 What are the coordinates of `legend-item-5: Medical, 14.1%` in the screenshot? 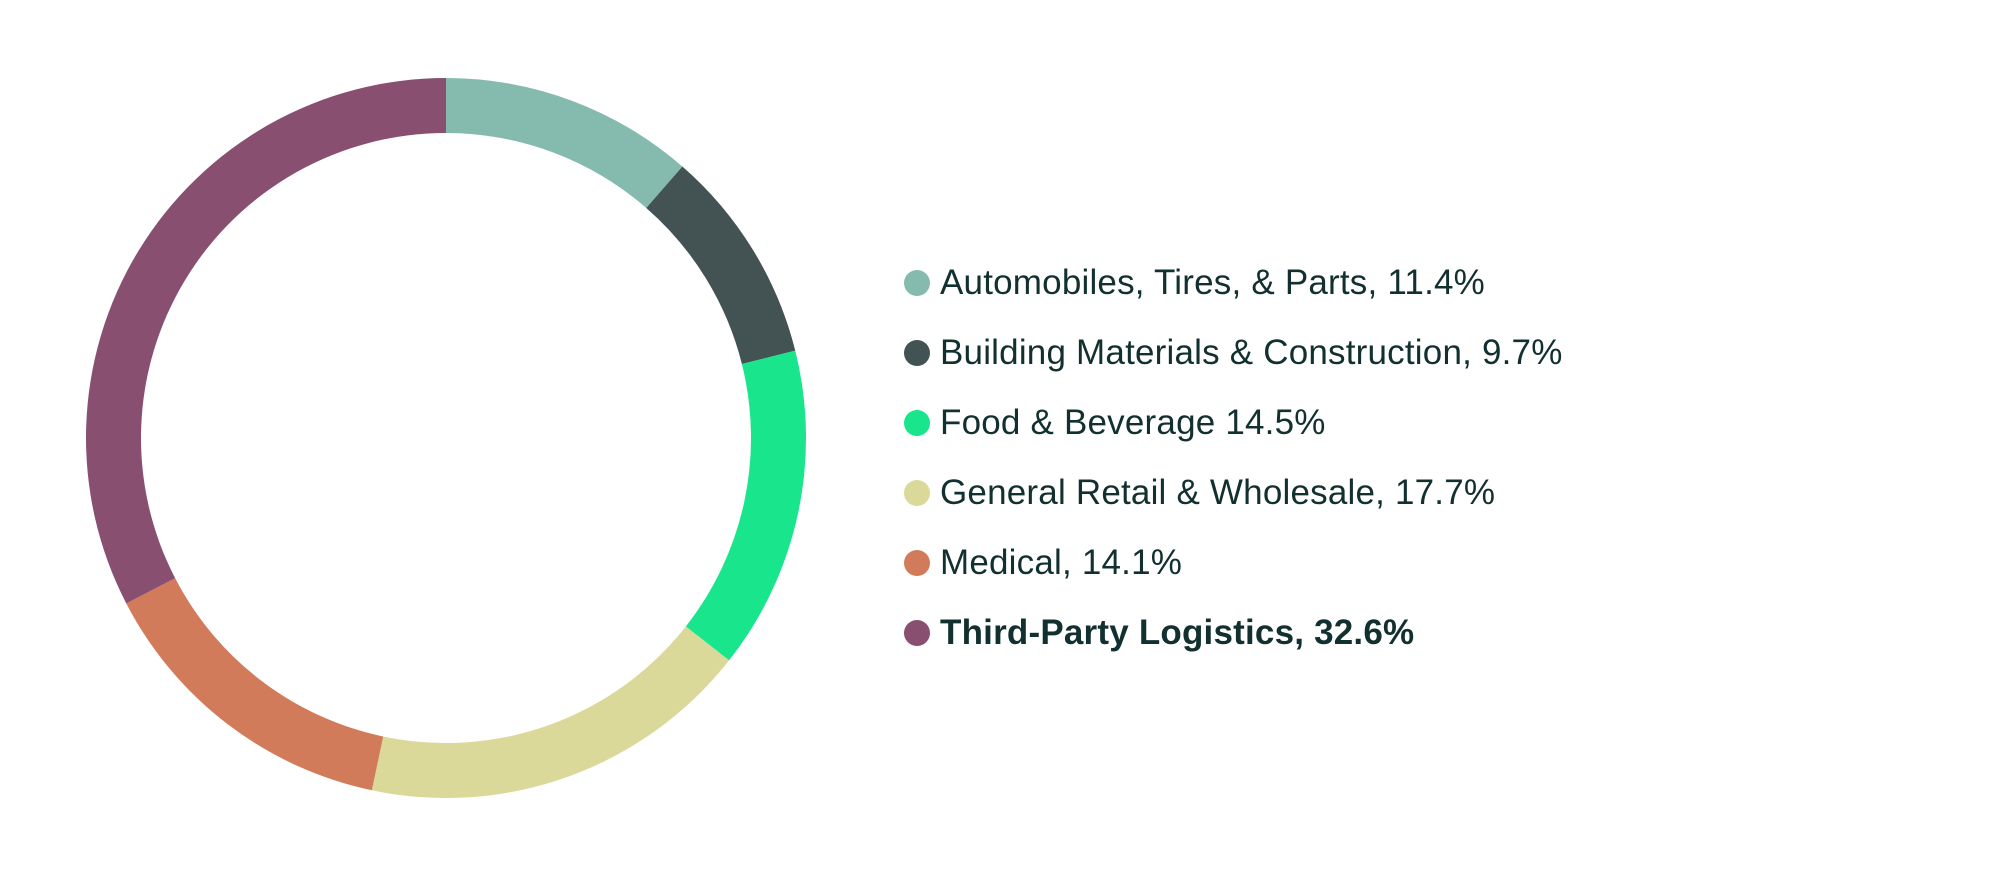 It's located at (1233, 563).